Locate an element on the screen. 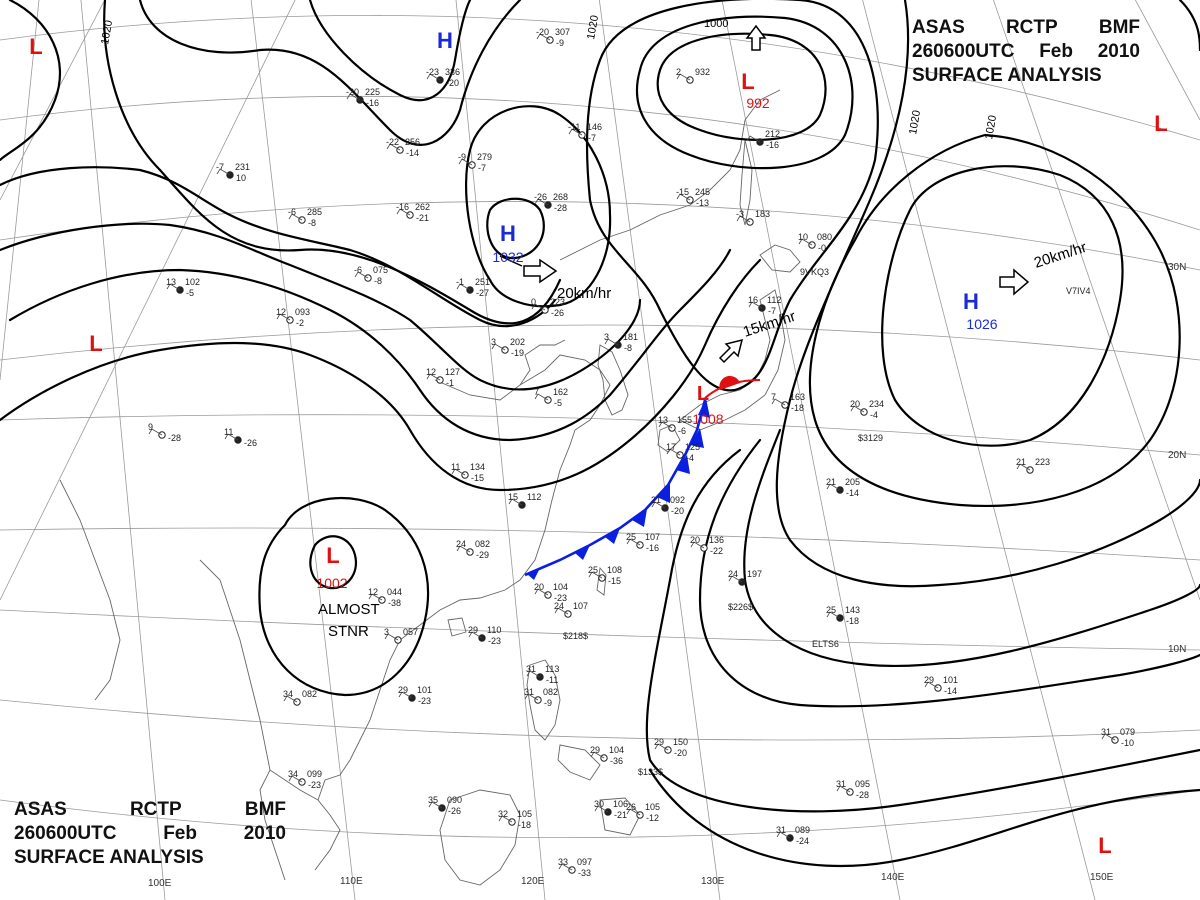  station-dewpoint: 10 is located at coordinates (241, 178).